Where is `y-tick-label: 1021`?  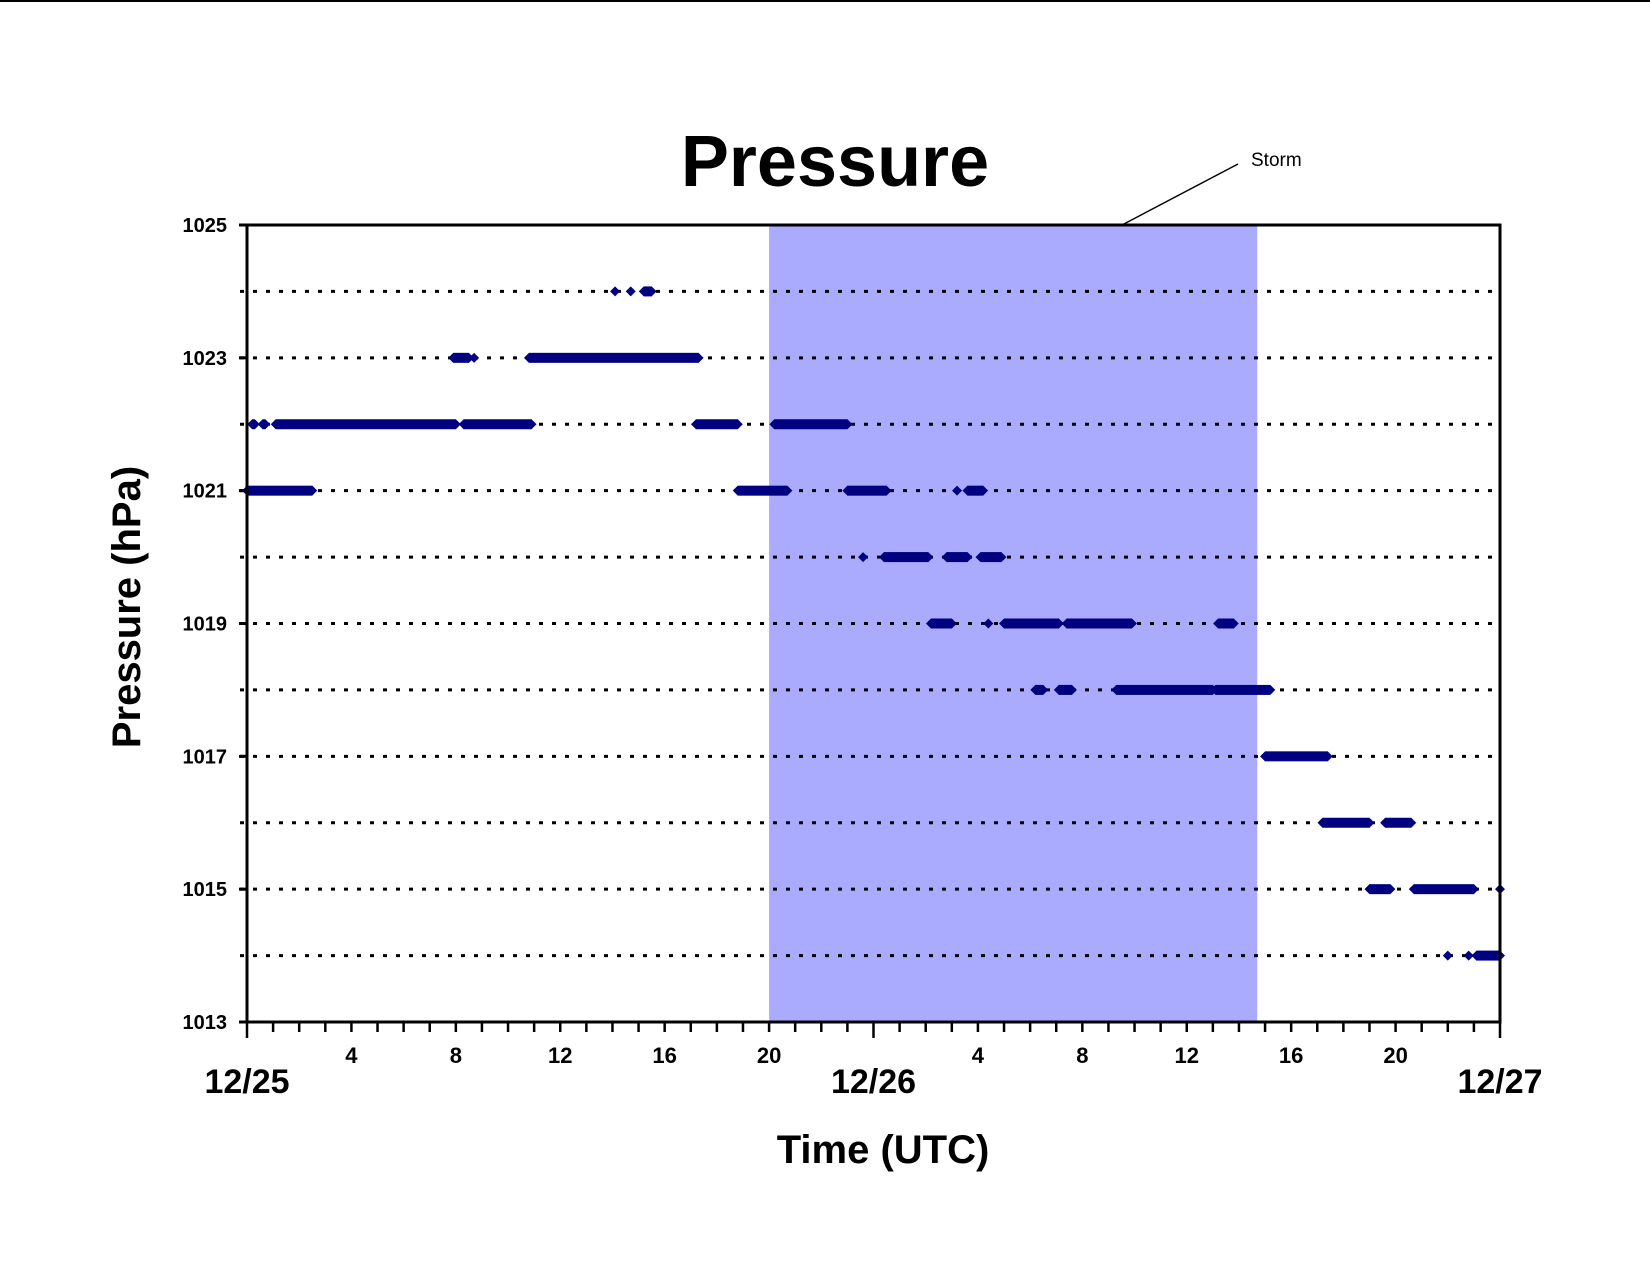 y-tick-label: 1021 is located at coordinates (205, 492).